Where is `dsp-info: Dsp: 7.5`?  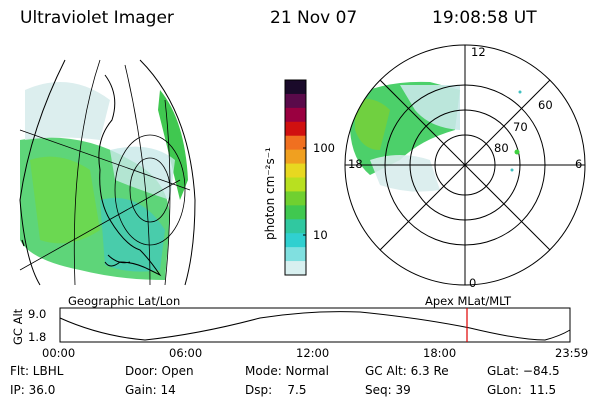
dsp-info: Dsp: 7.5 is located at coordinates (276, 390).